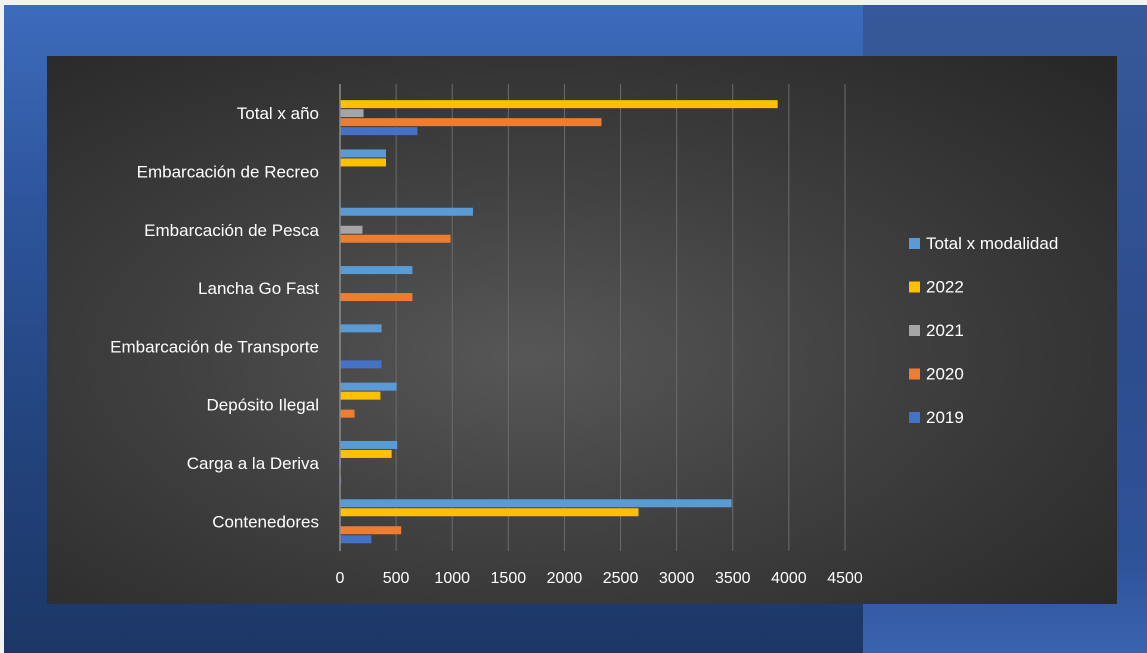  I want to click on bar-2020-lancha-go-fast, so click(376, 297).